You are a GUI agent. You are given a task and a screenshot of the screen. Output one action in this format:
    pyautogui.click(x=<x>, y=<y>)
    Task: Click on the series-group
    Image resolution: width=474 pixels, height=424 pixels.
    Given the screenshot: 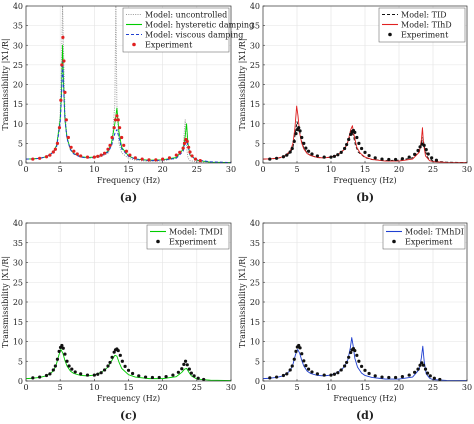 What is the action you would take?
    pyautogui.click(x=365, y=134)
    